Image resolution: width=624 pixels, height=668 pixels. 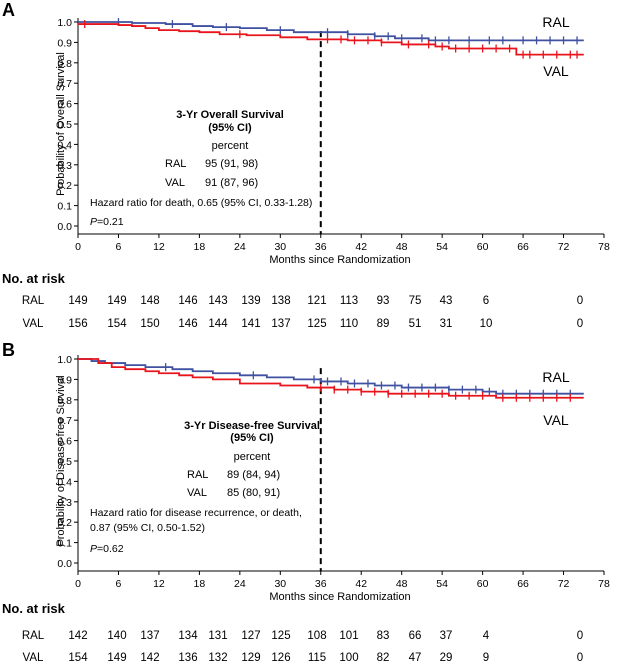 I want to click on x-tick-label: 24, so click(x=240, y=247).